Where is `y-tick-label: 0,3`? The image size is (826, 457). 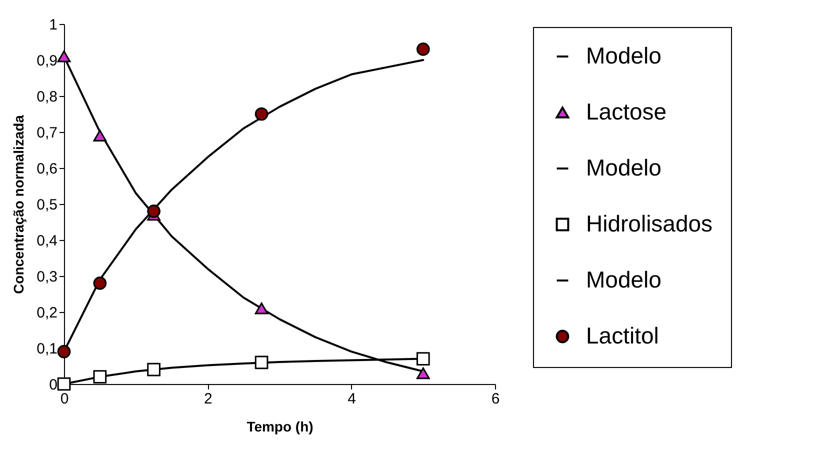 y-tick-label: 0,3 is located at coordinates (47, 277).